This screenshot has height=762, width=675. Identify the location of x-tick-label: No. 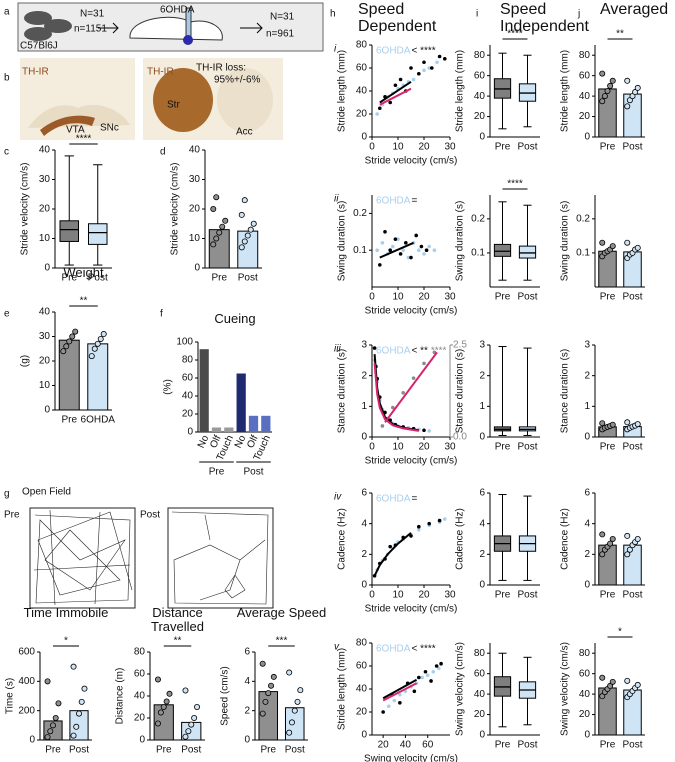
(241, 441).